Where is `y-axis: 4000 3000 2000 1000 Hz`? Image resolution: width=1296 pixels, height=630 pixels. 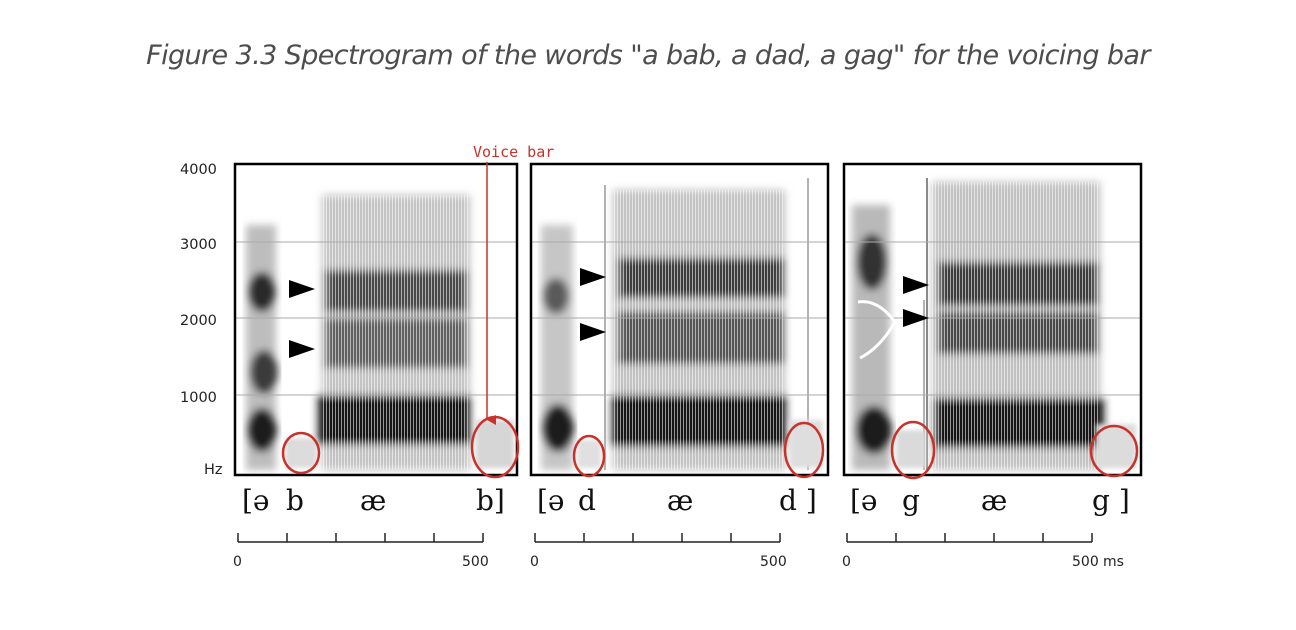 y-axis: 4000 3000 2000 1000 Hz is located at coordinates (201, 320).